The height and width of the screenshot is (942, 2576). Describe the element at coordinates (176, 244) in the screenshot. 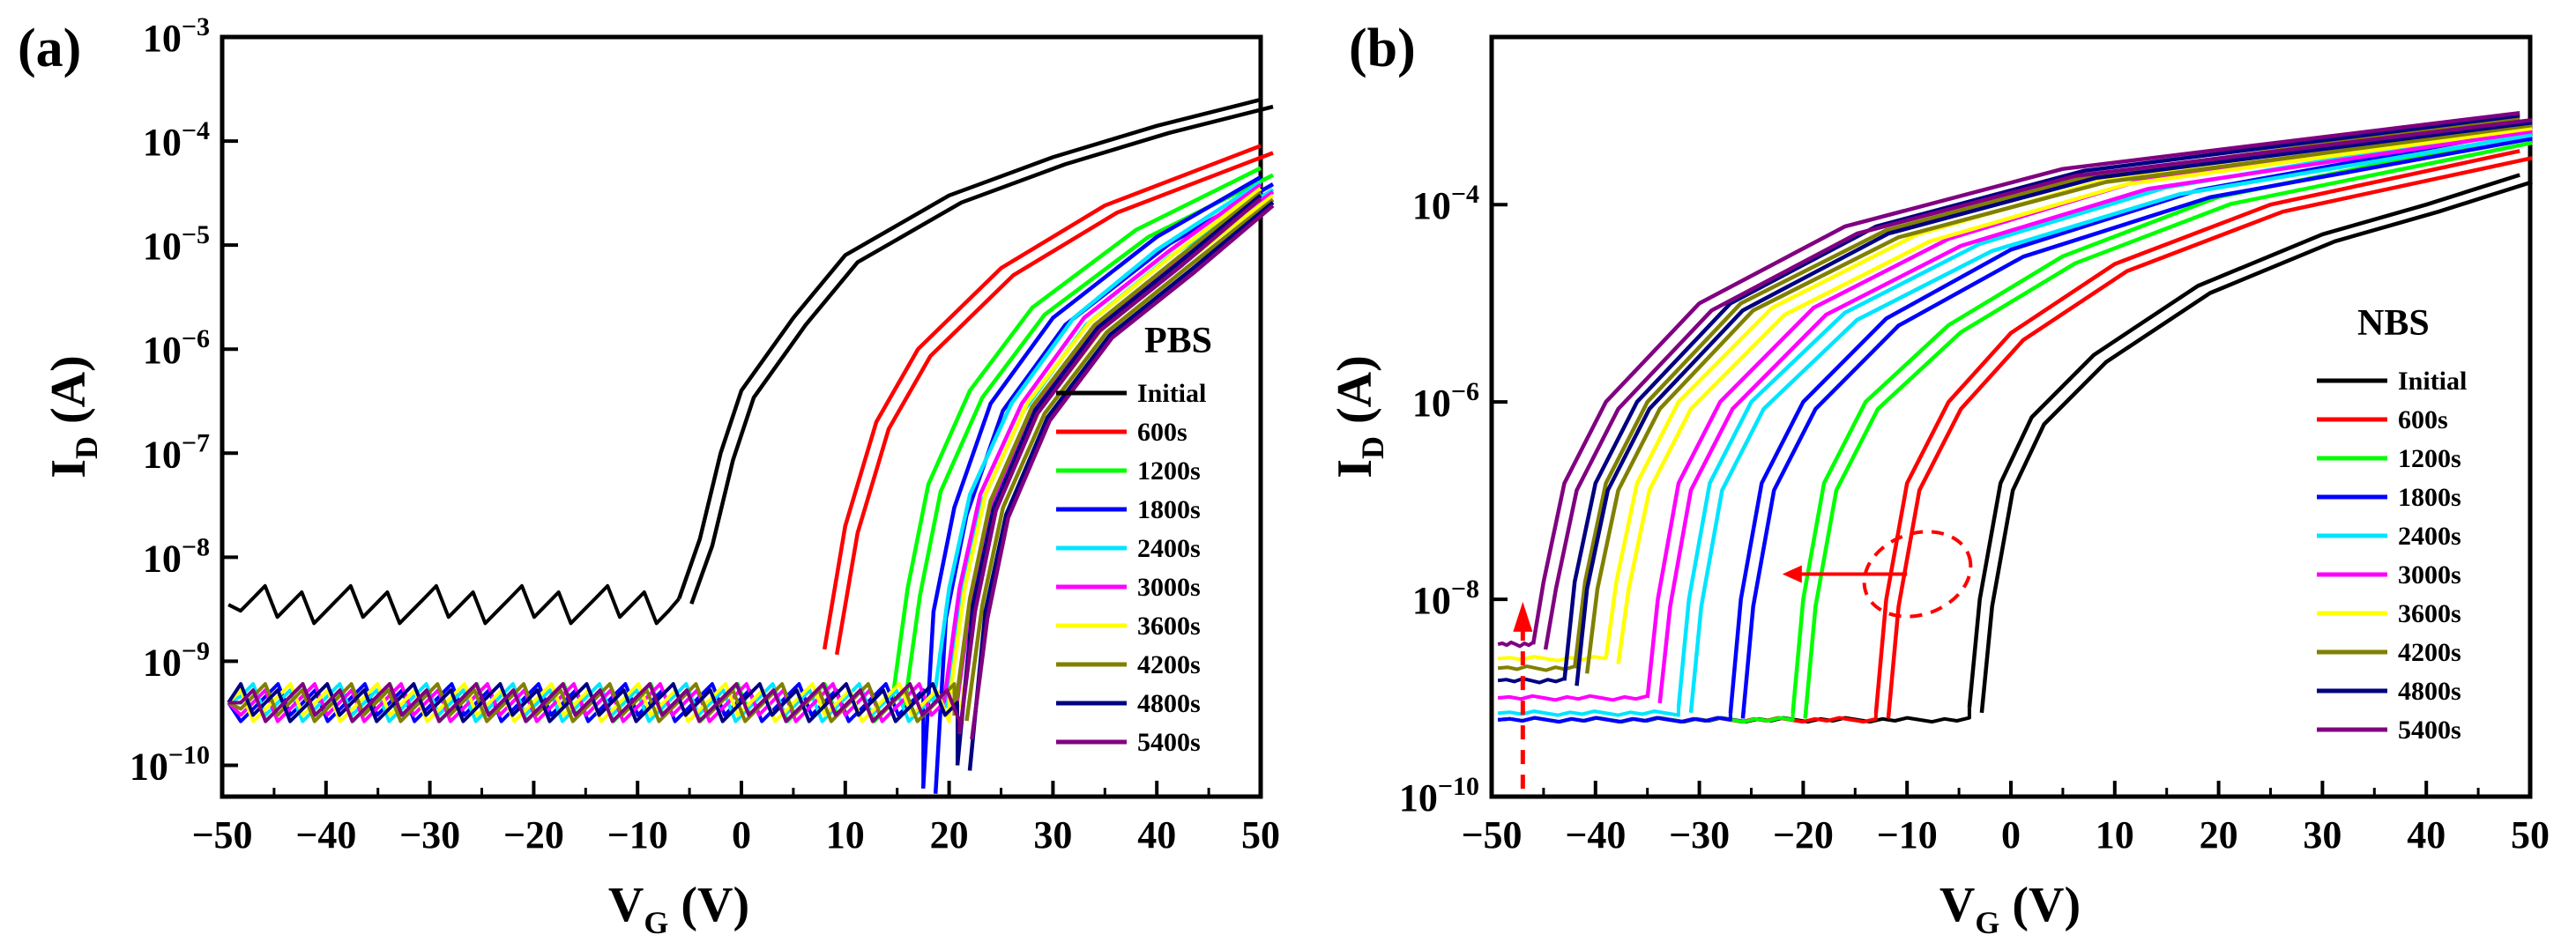

I see `panel-a-y-tick-label: 10⁻⁵` at that location.